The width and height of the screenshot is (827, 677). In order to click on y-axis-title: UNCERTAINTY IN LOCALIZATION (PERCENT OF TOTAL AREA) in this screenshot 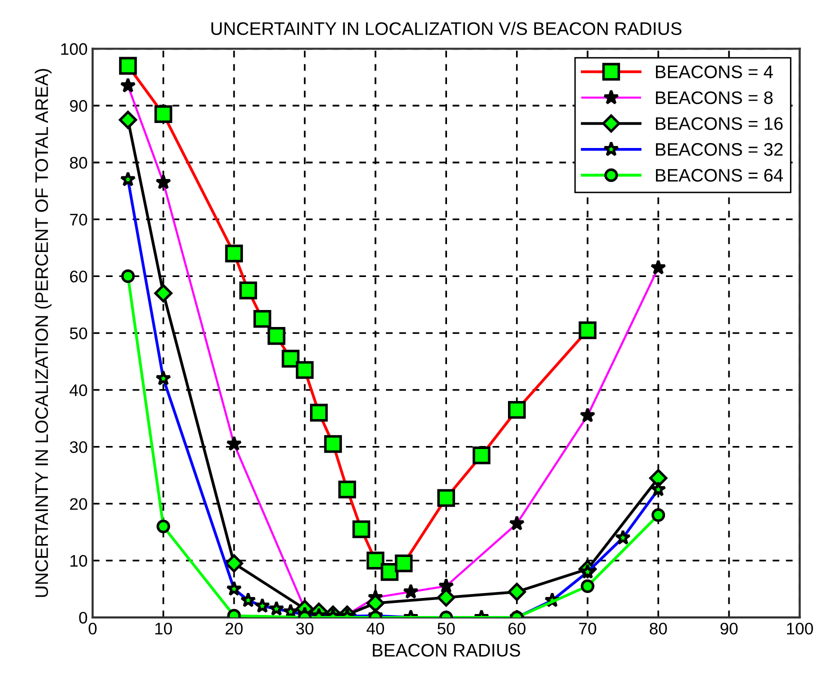, I will do `click(43, 332)`.